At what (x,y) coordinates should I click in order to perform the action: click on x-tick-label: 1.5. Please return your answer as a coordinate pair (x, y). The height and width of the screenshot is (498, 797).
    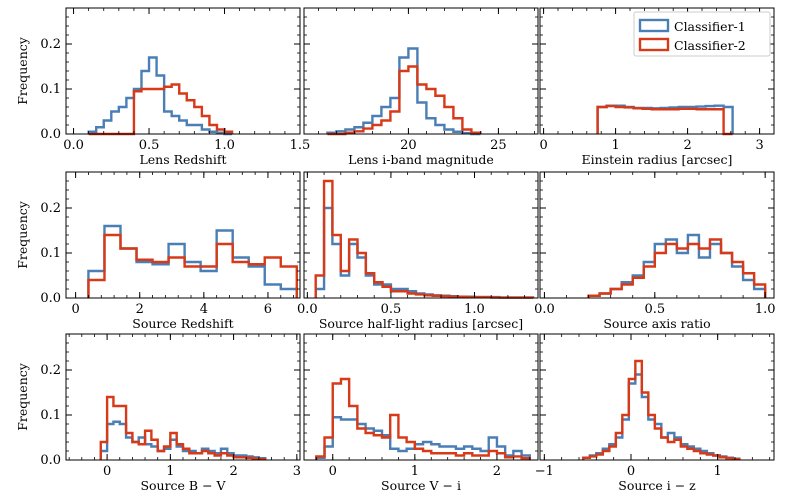
    Looking at the image, I should click on (300, 145).